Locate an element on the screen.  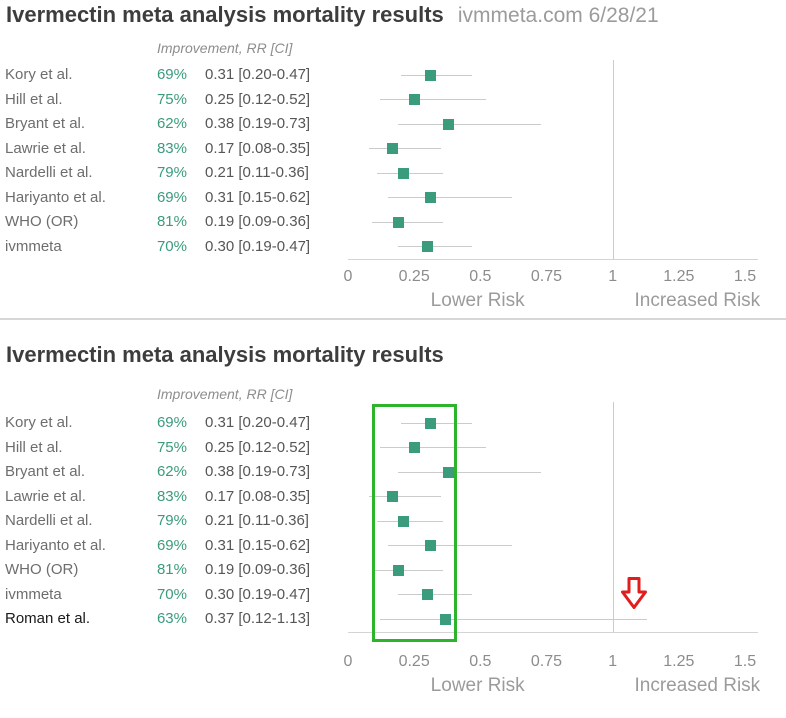
source-watermark: ivmmeta.com 6/28/21 is located at coordinates (558, 15).